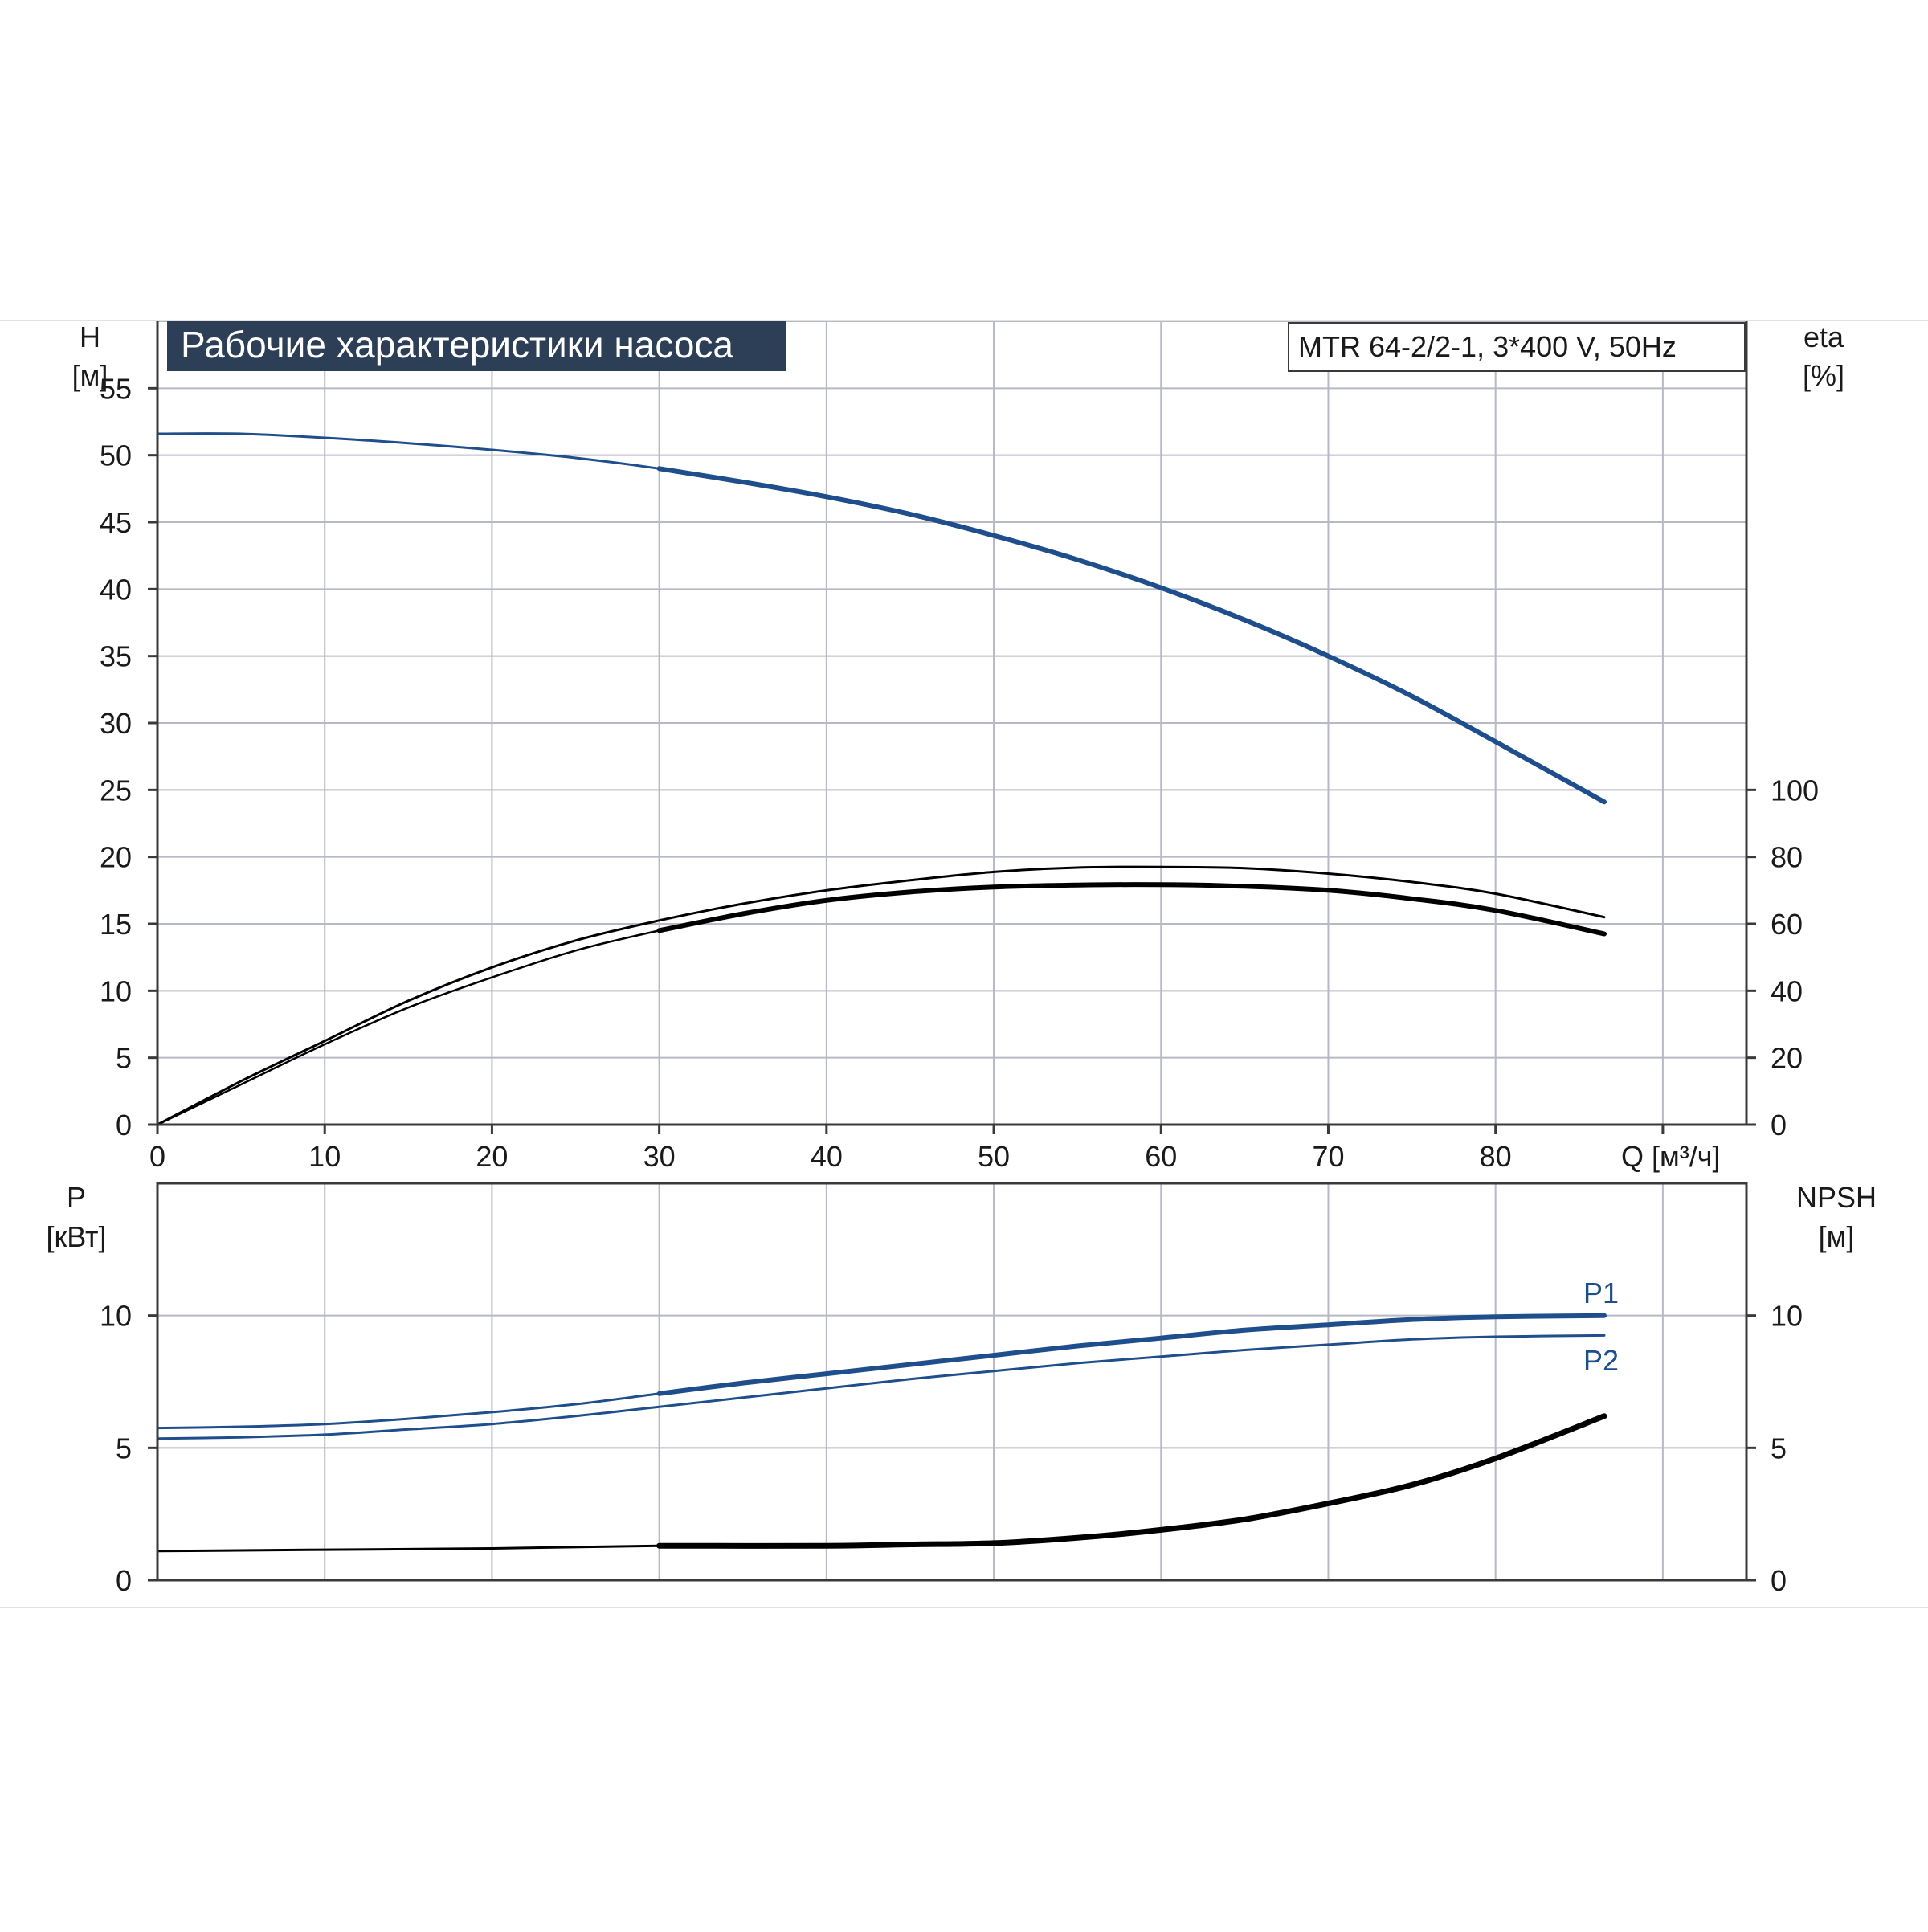 Image resolution: width=1928 pixels, height=1932 pixels. I want to click on npsh-axis-unit: [м], so click(1837, 1237).